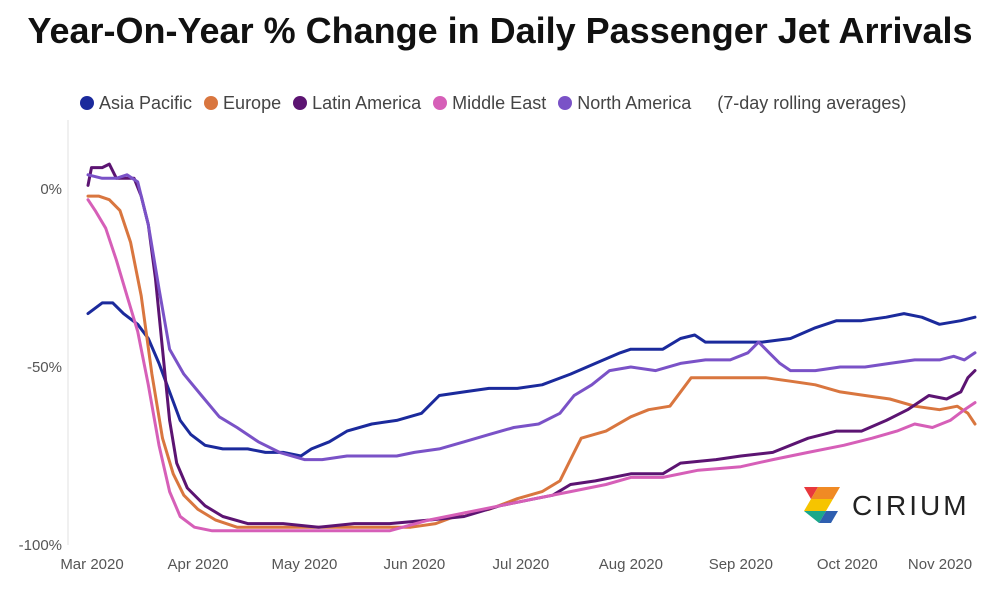 Image resolution: width=1000 pixels, height=590 pixels. What do you see at coordinates (520, 564) in the screenshot?
I see `x-tick-label: Jul 2020` at bounding box center [520, 564].